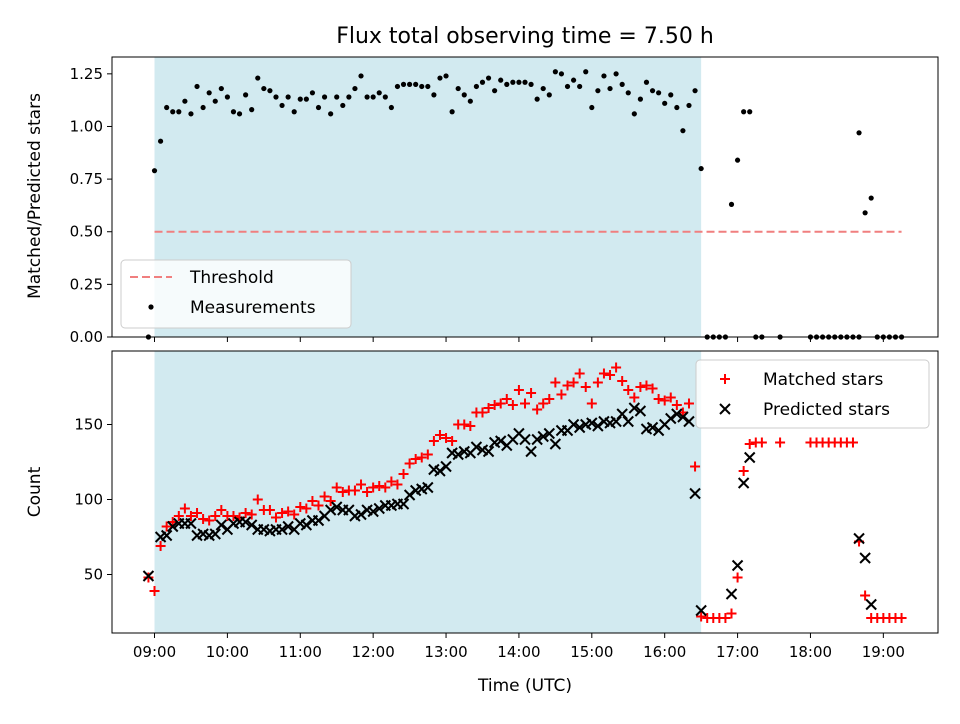  What do you see at coordinates (86, 126) in the screenshot?
I see `y-tick-label: 1.00` at bounding box center [86, 126].